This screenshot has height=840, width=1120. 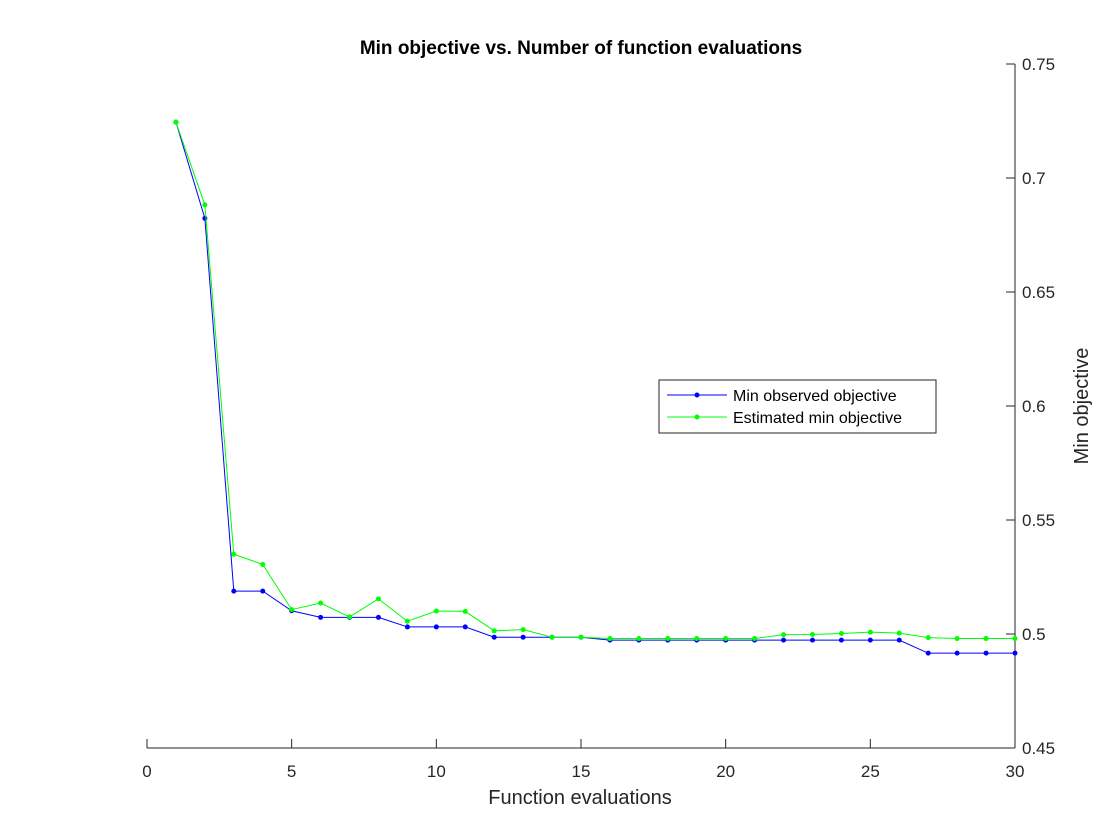 What do you see at coordinates (1038, 64) in the screenshot?
I see `y-tick-label: 0.75` at bounding box center [1038, 64].